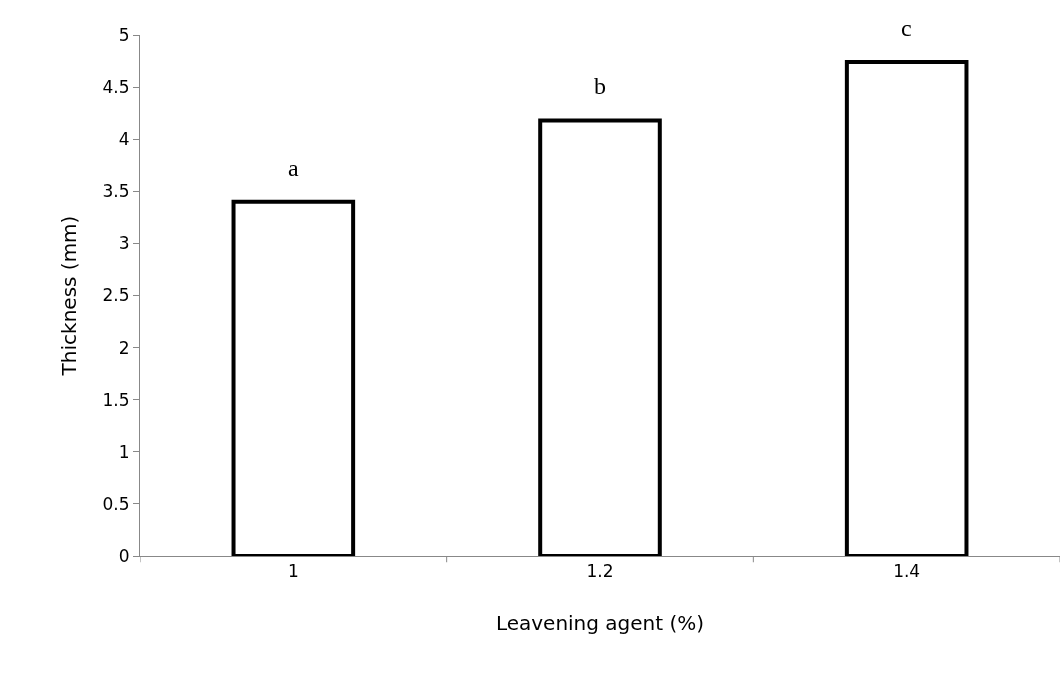  Describe the element at coordinates (124, 139) in the screenshot. I see `y-tick-label: 4` at that location.